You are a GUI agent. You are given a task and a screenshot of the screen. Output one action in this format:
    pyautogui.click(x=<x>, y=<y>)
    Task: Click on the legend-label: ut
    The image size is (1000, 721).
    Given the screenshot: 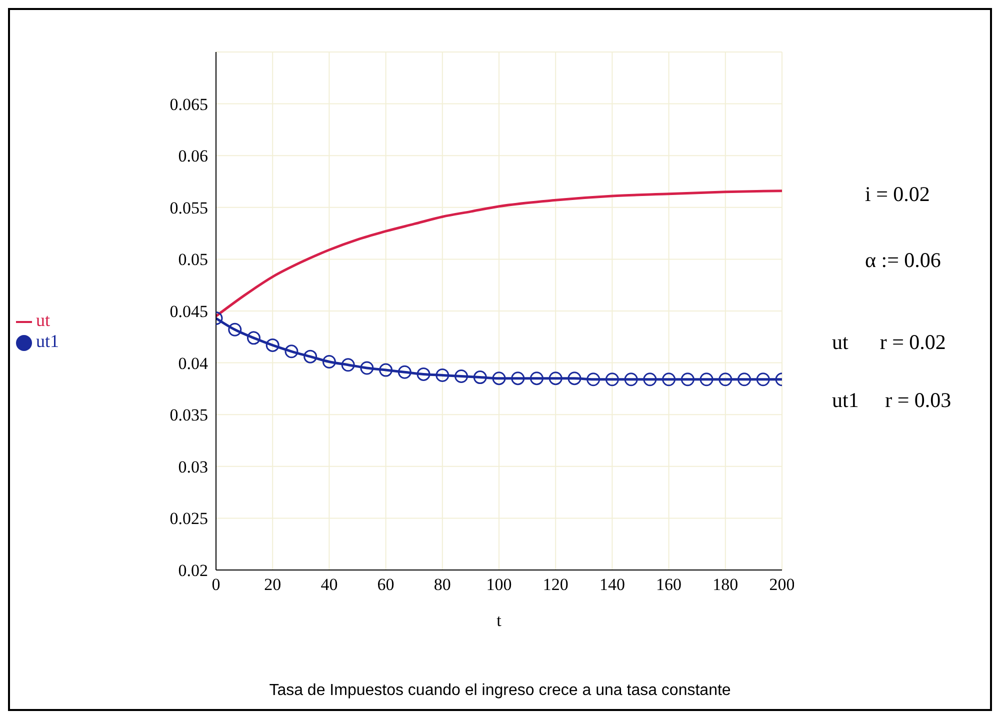 What is the action you would take?
    pyautogui.click(x=43, y=320)
    